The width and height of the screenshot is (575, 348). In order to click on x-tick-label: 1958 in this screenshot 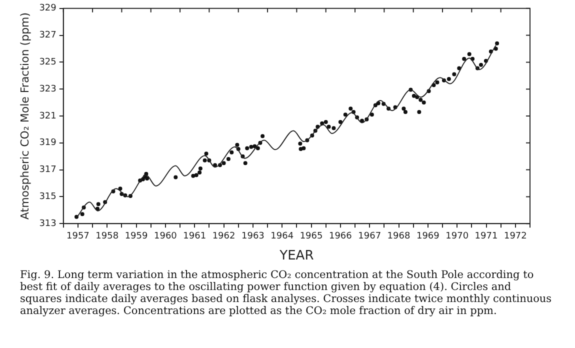, I will do `click(107, 236)`.